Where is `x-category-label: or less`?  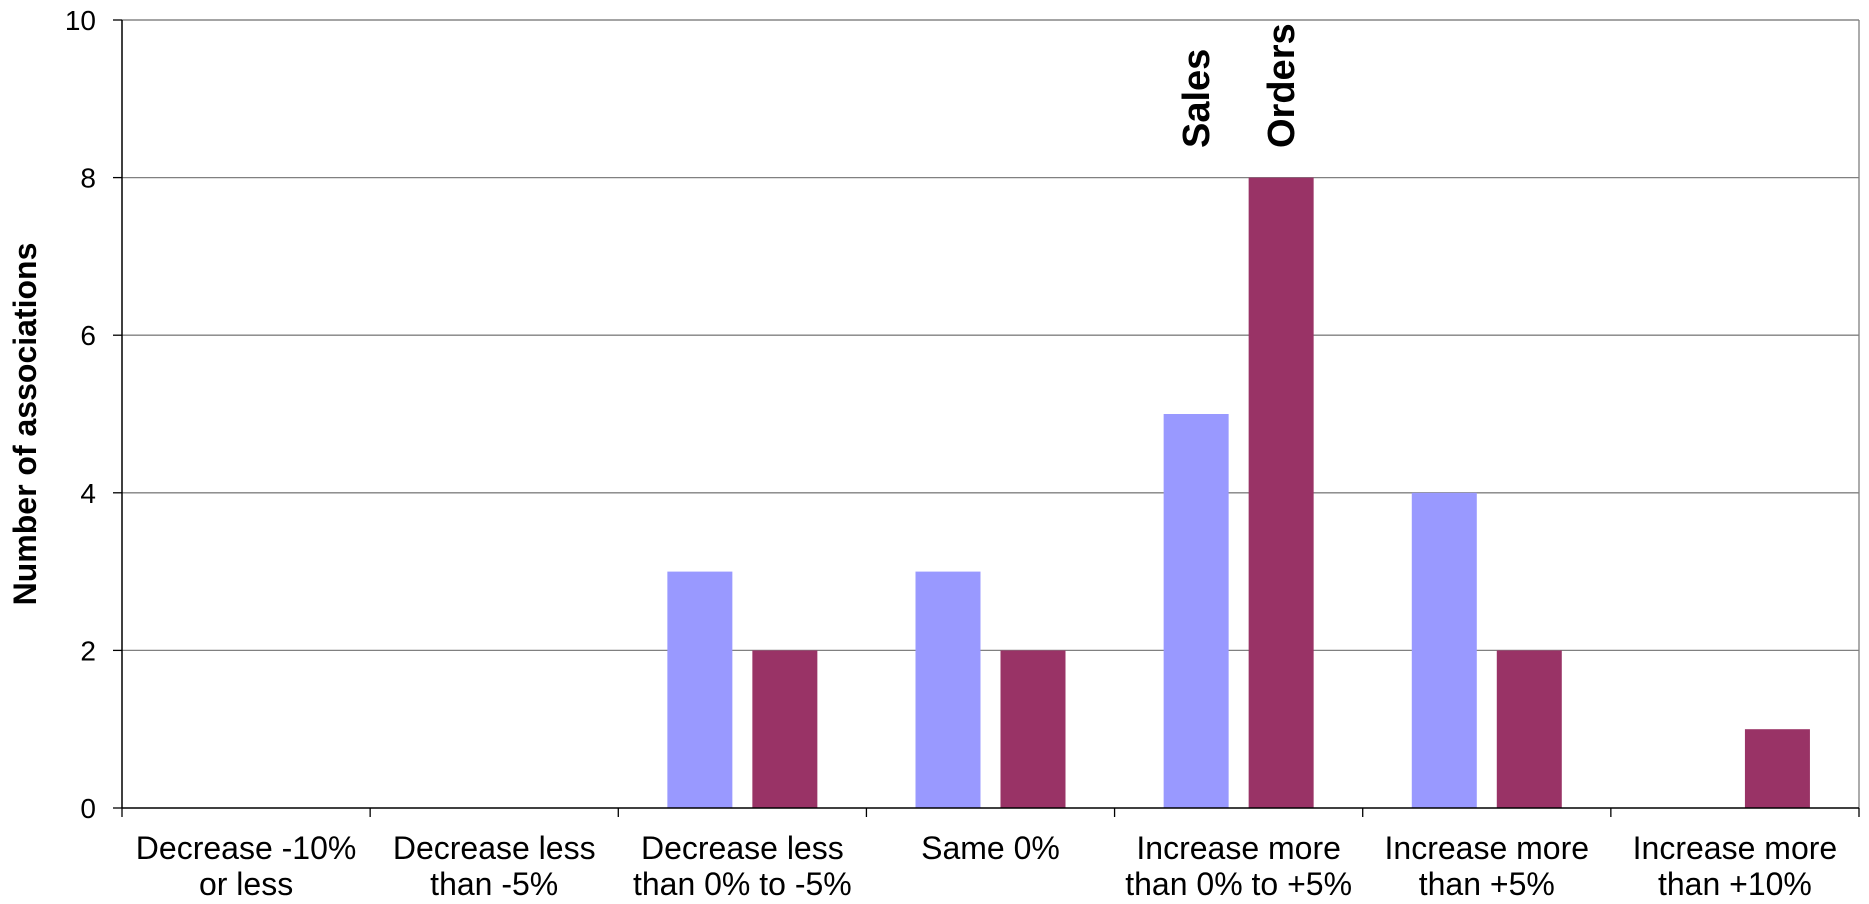
x-category-label: or less is located at coordinates (246, 884).